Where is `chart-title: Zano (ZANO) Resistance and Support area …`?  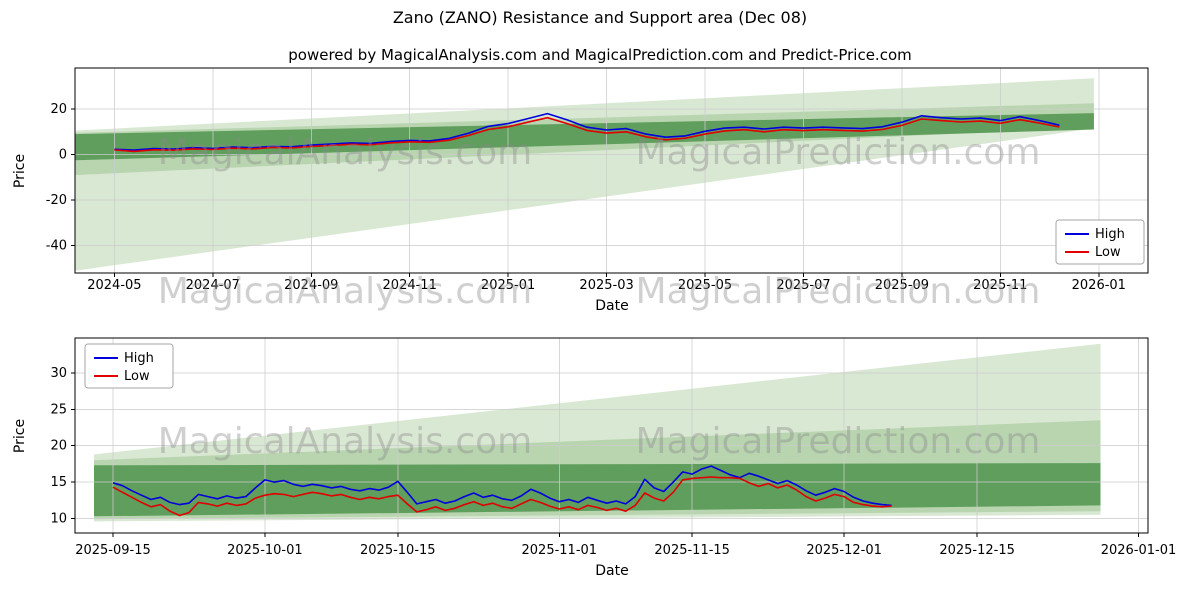 chart-title: Zano (ZANO) Resistance and Support area … is located at coordinates (600, 17).